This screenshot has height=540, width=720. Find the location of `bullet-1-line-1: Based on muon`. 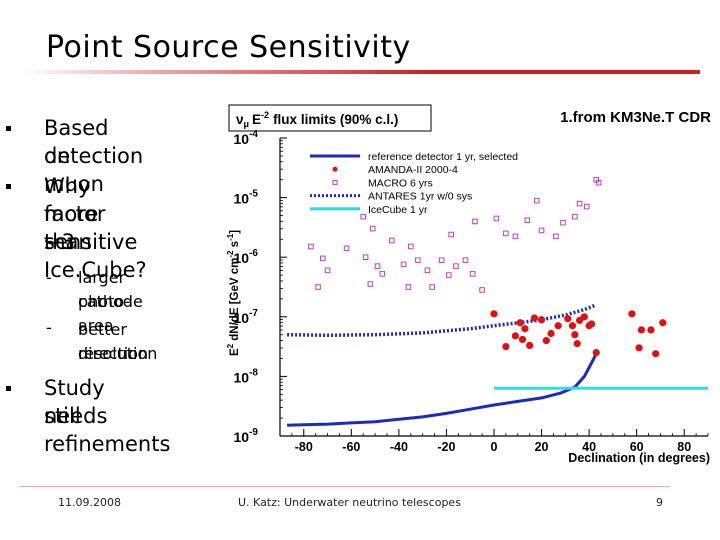

bullet-1-line-1: Based on muon is located at coordinates (76, 156).